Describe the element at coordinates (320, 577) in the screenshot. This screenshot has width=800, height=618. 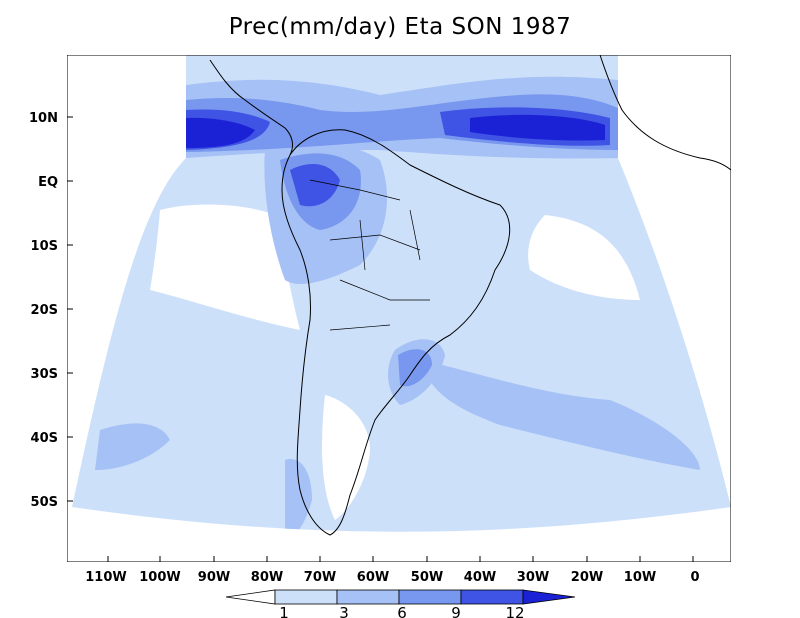
I see `lon-tick-label: 70W` at that location.